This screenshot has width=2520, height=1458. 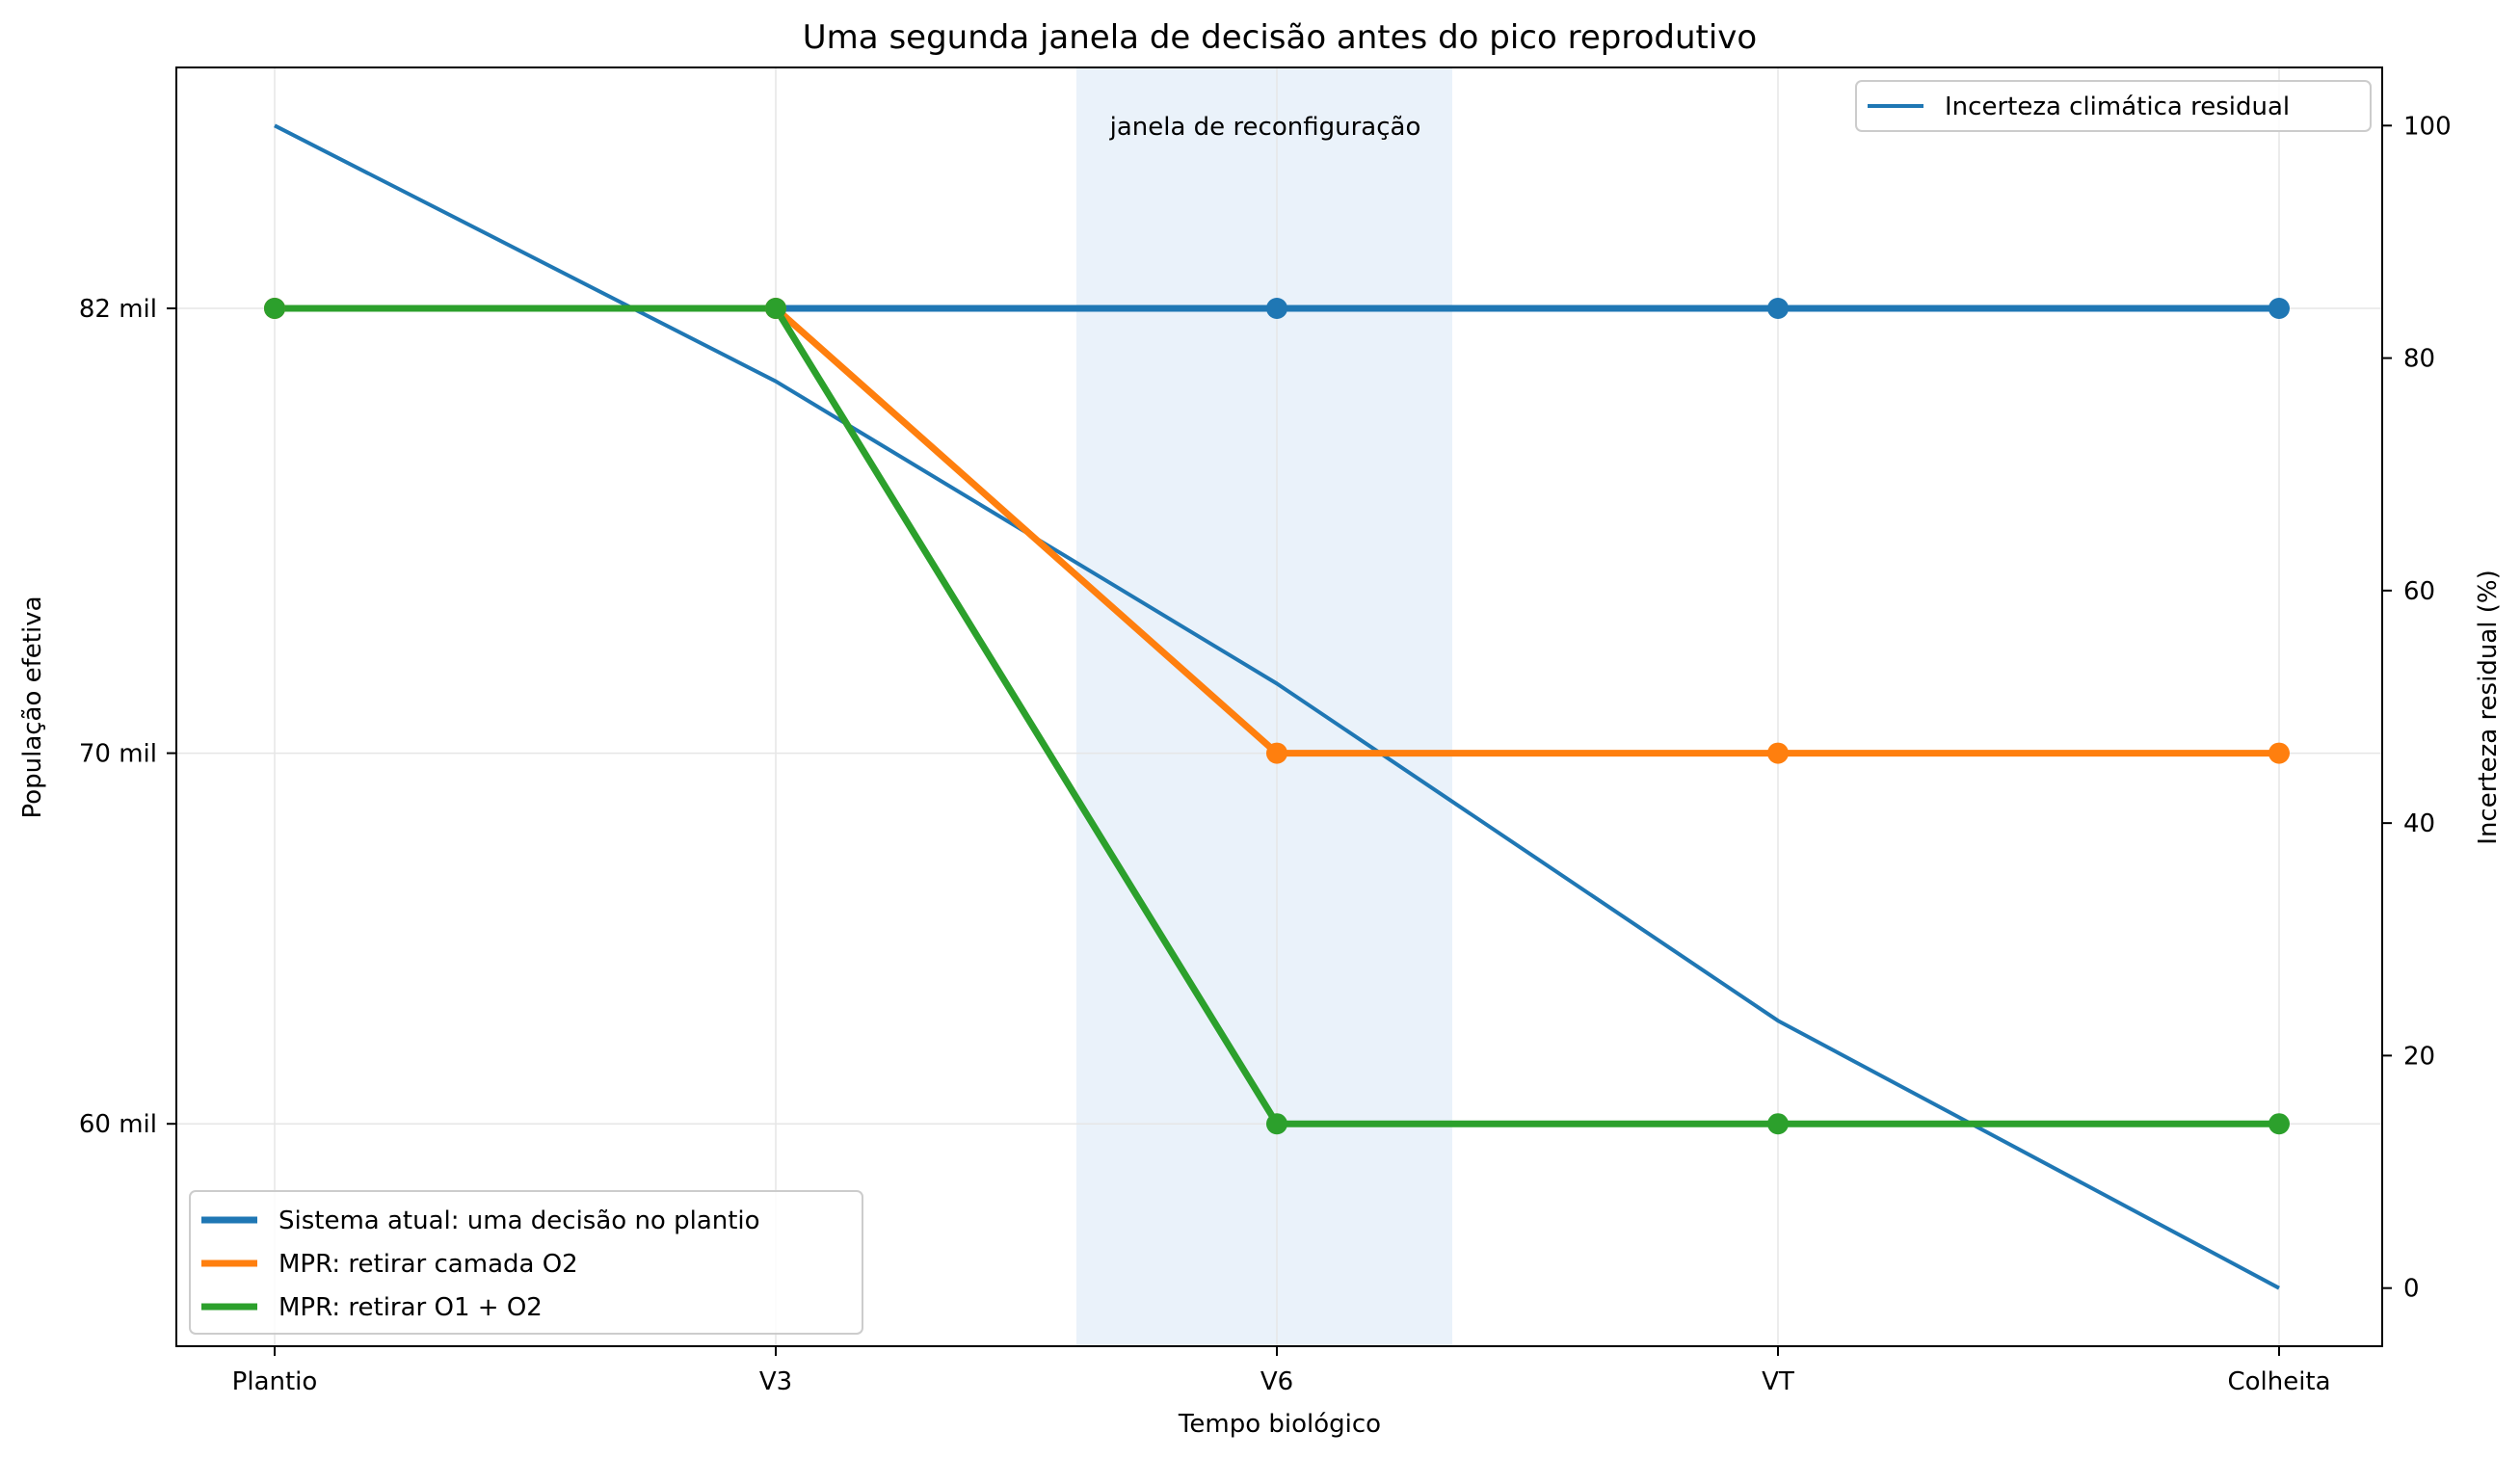 I want to click on y2-axis-label: Incerteza residual (%), so click(x=2488, y=707).